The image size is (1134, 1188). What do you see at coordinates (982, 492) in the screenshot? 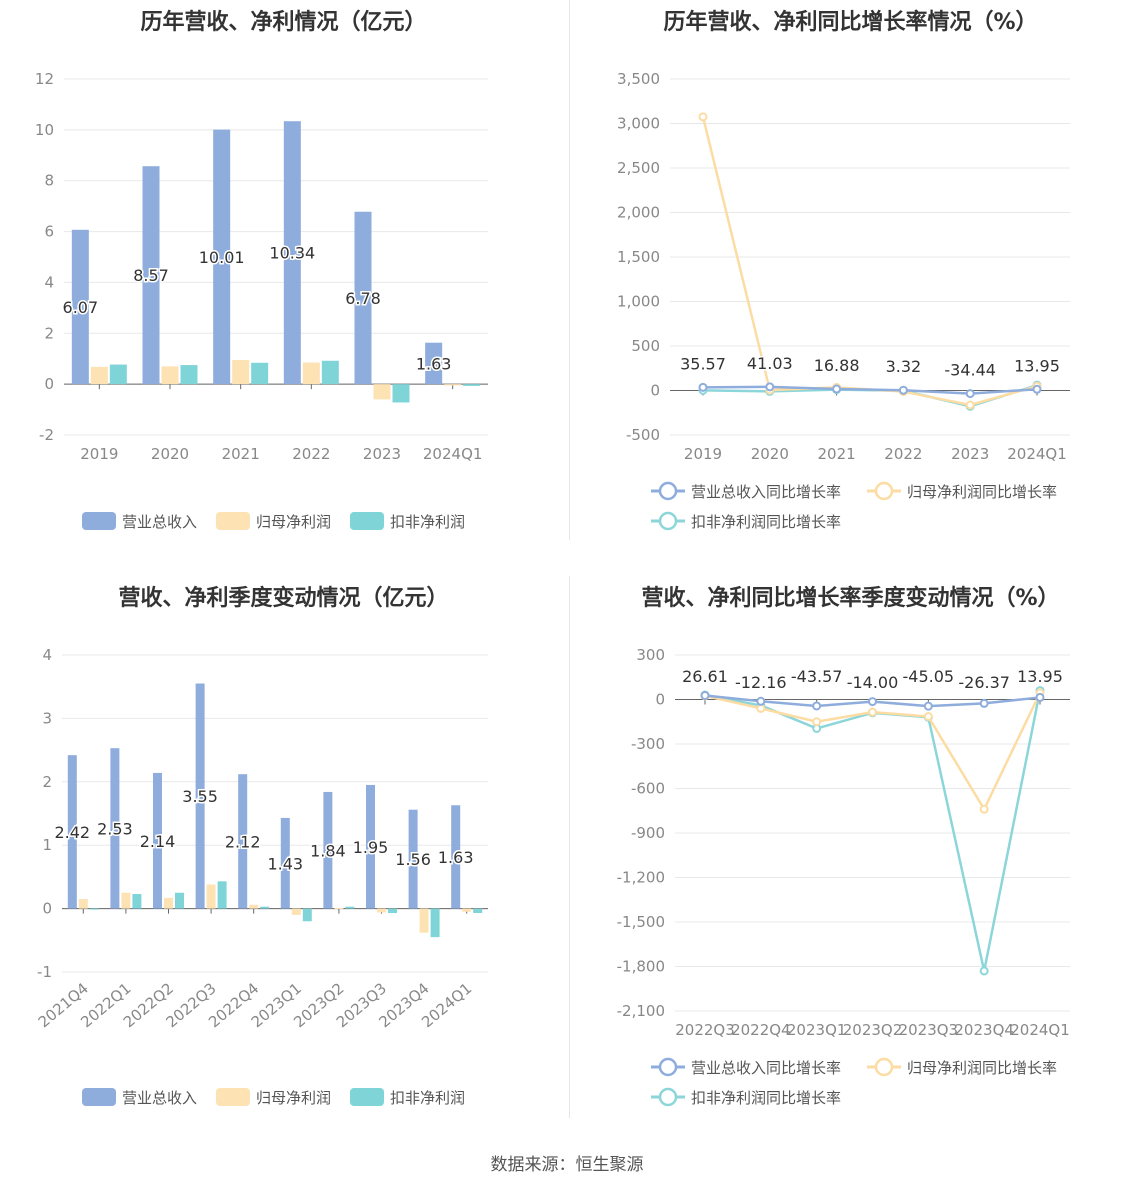
I see `annual-growth-legend-label: 归母净利润同比增长率` at bounding box center [982, 492].